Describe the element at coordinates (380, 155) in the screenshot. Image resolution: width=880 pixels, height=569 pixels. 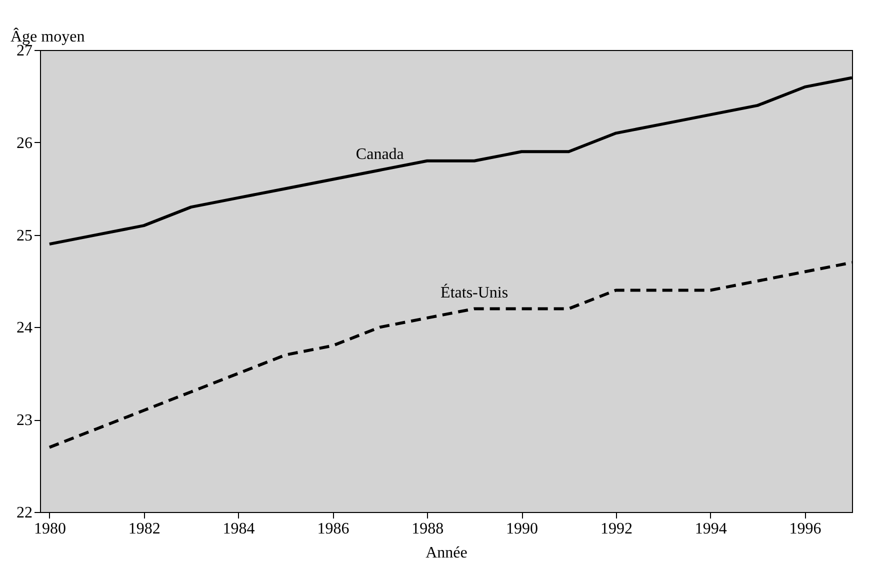
I see `series-label: Canada` at that location.